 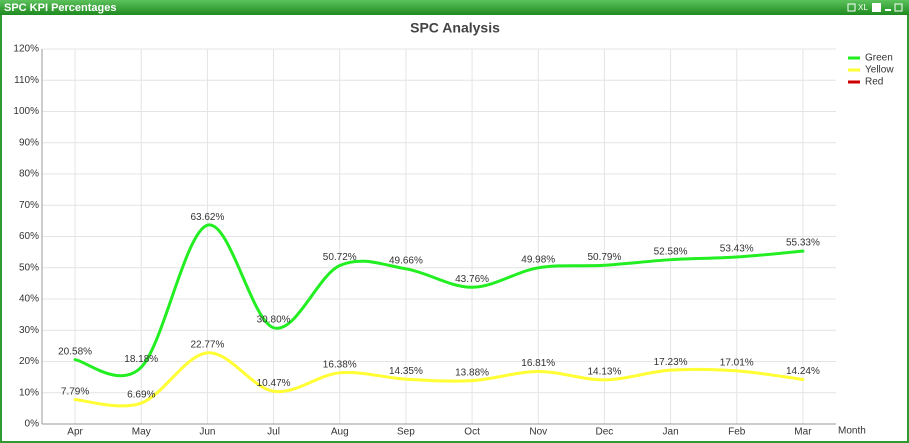 I want to click on data-label: 17.23%, so click(x=671, y=362).